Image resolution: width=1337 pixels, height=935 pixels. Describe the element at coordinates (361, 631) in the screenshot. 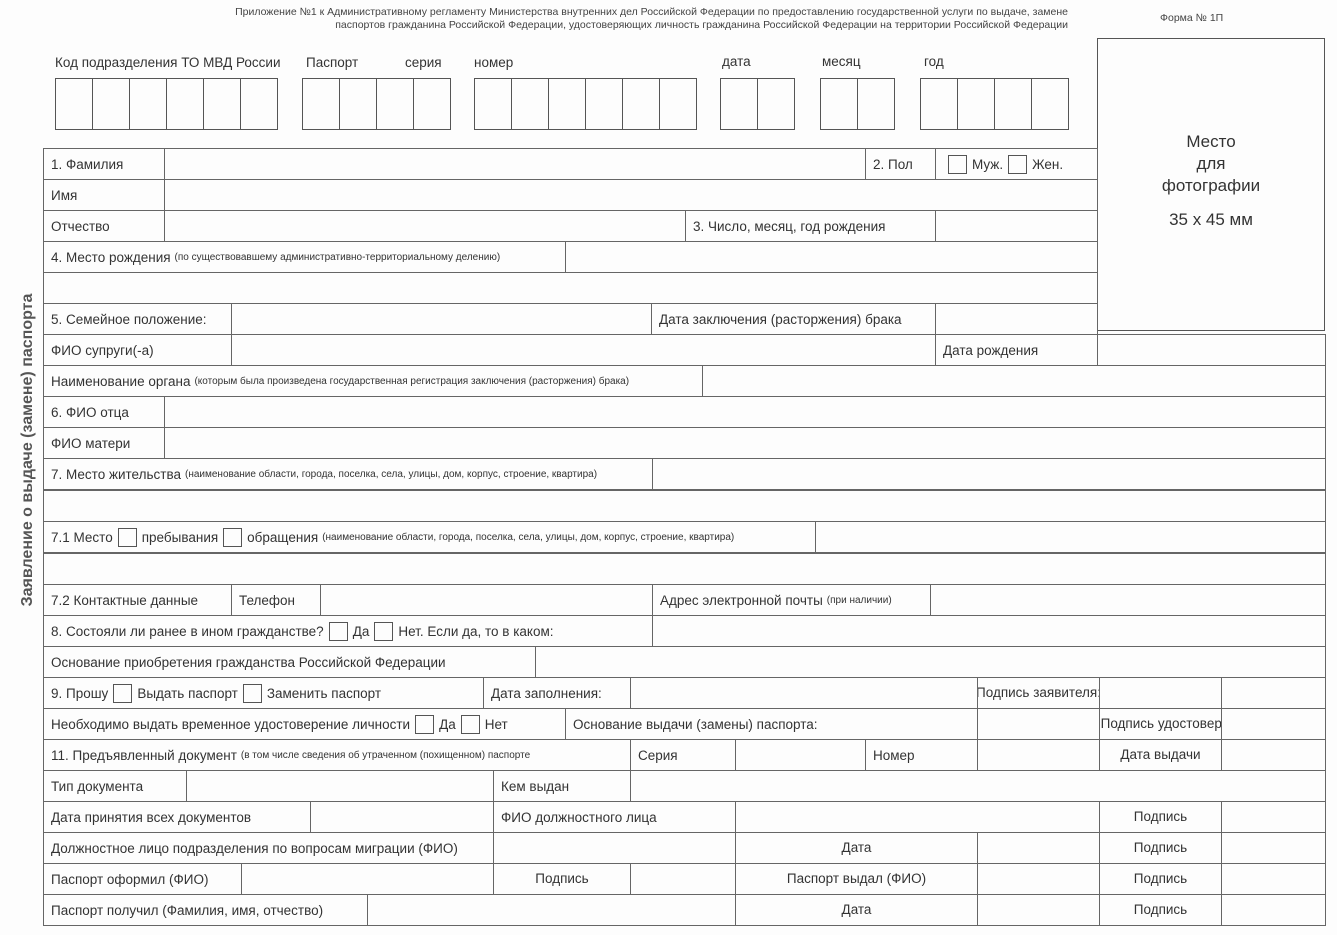

I see `field-label: Да` at that location.